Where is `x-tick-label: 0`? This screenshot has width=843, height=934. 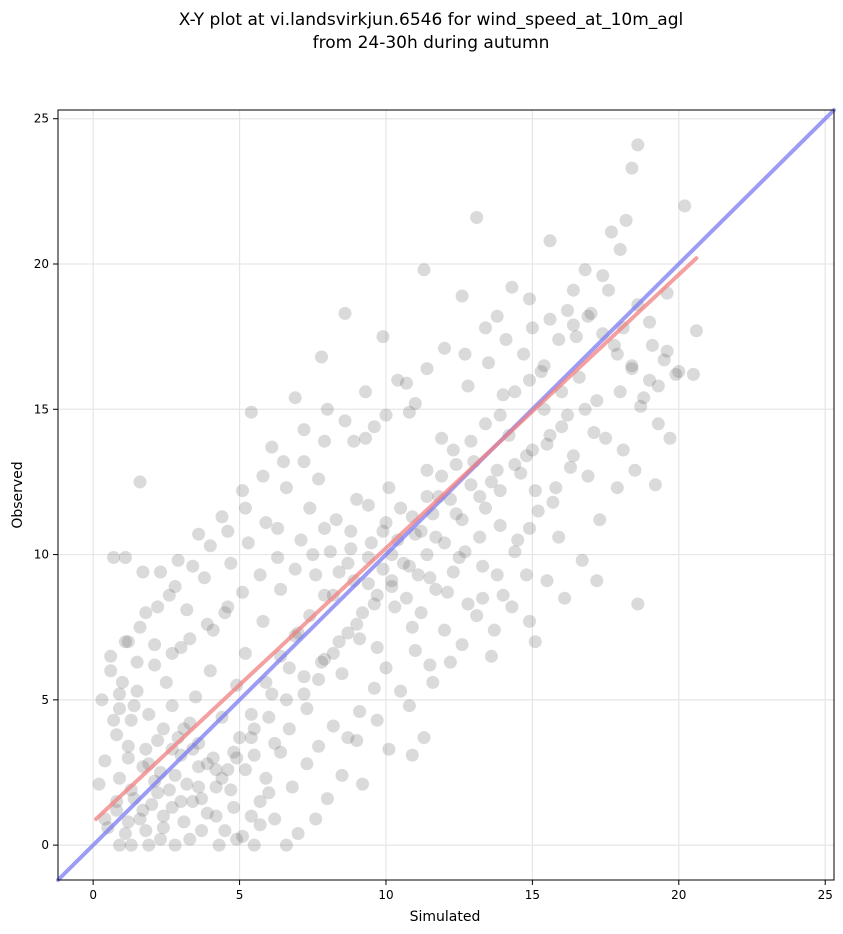
x-tick-label: 0 is located at coordinates (93, 895).